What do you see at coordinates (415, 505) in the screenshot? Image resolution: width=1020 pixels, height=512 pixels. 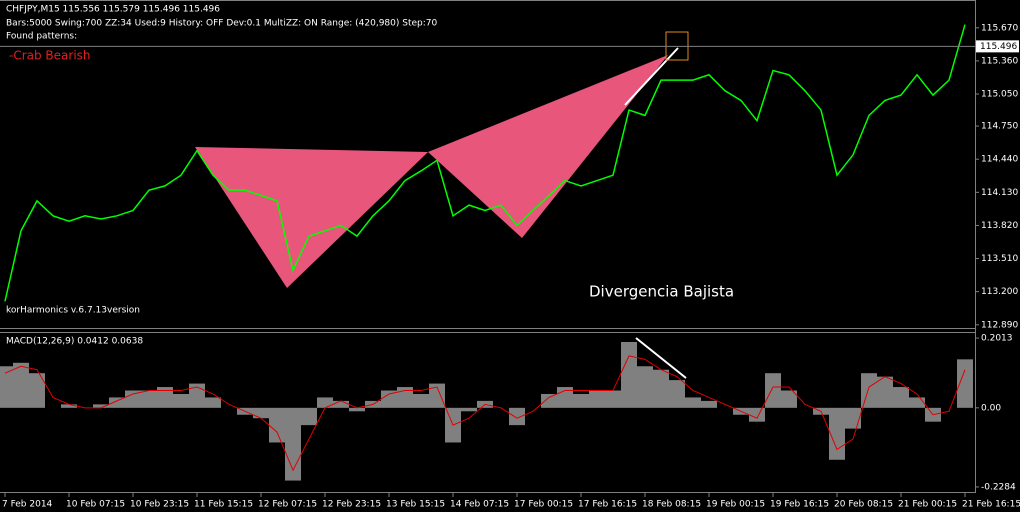 I see `x-tick-label: 13 Feb 15:15` at bounding box center [415, 505].